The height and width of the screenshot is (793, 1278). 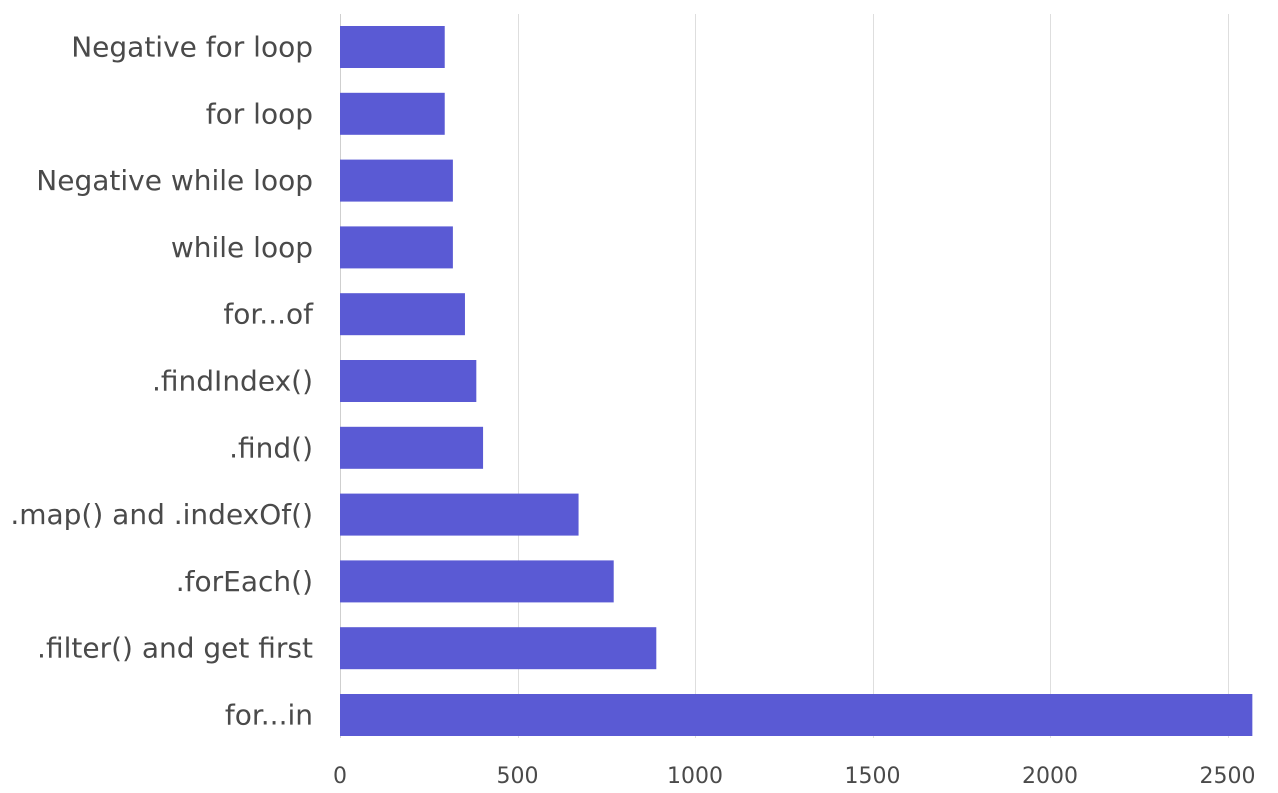 What do you see at coordinates (873, 776) in the screenshot?
I see `x-tick-label: 1500` at bounding box center [873, 776].